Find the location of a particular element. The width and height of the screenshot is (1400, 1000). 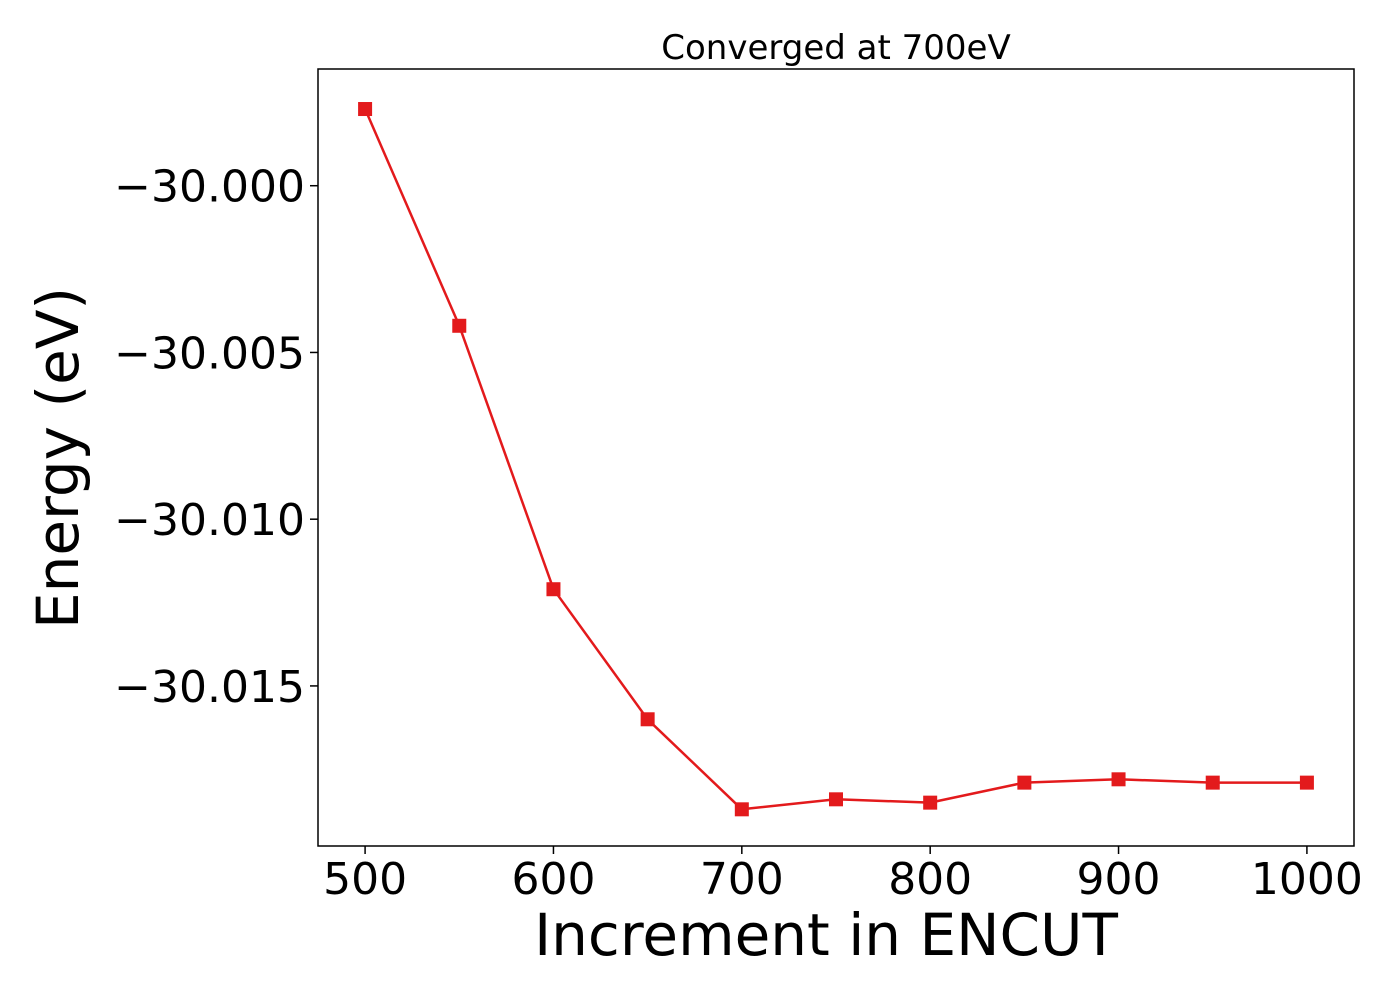

x-axis-label: Increment in ENCUT is located at coordinates (826, 935).